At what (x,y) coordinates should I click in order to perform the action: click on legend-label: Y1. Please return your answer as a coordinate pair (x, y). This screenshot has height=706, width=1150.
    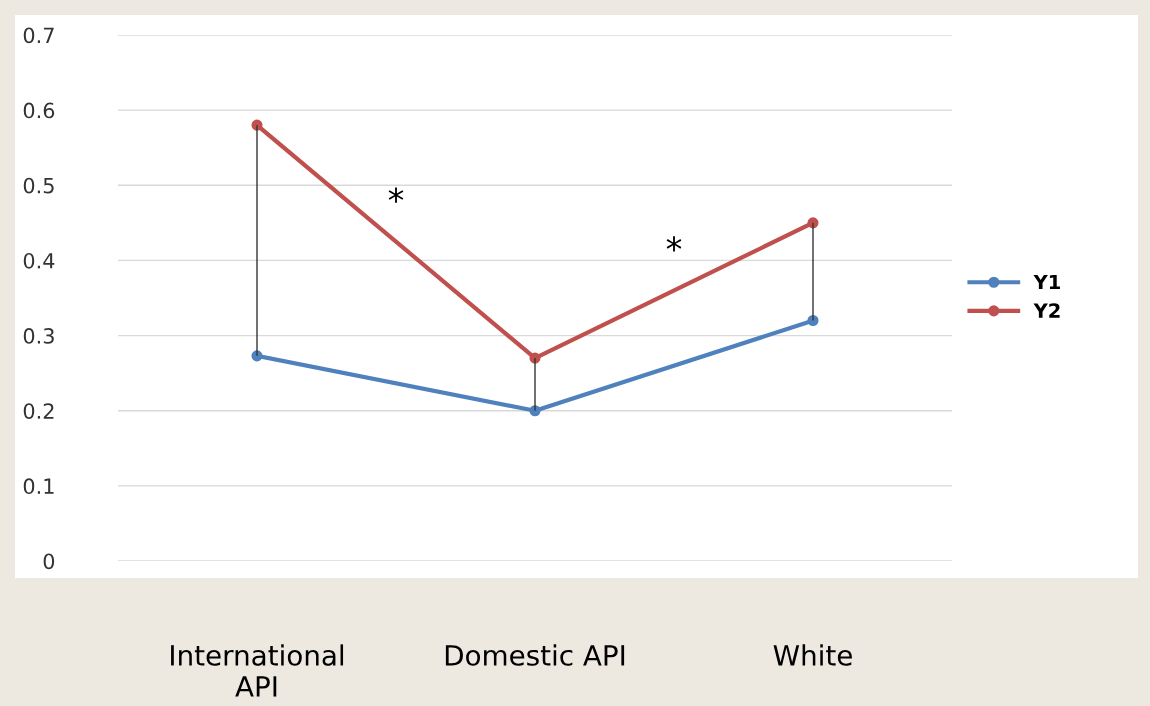
    Looking at the image, I should click on (1046, 282).